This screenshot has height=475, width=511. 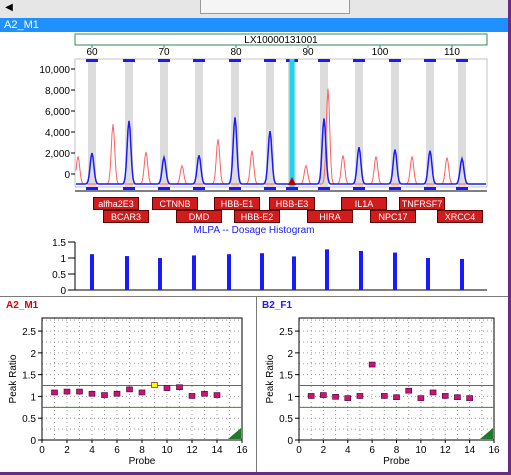 What do you see at coordinates (275, 7) in the screenshot?
I see `horizontal-scrollbar` at bounding box center [275, 7].